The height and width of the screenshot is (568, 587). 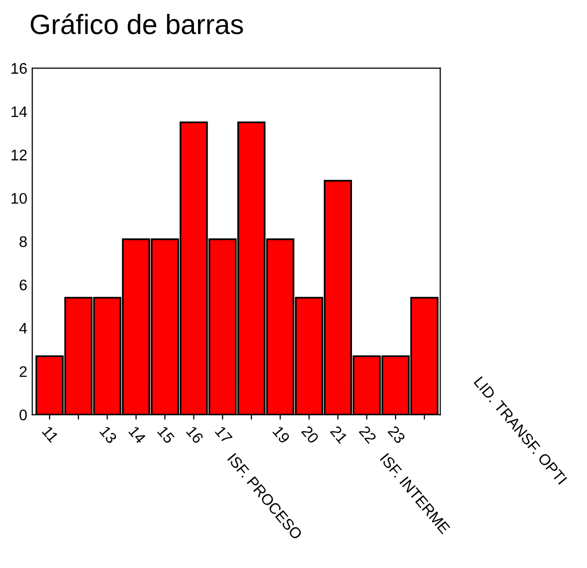 I want to click on y-tick-label: 8, so click(x=23, y=242).